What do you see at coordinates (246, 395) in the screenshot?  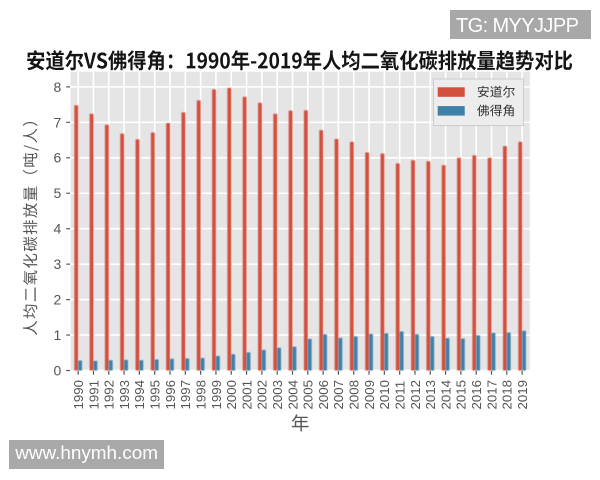 I see `svg-text: 2001` at bounding box center [246, 395].